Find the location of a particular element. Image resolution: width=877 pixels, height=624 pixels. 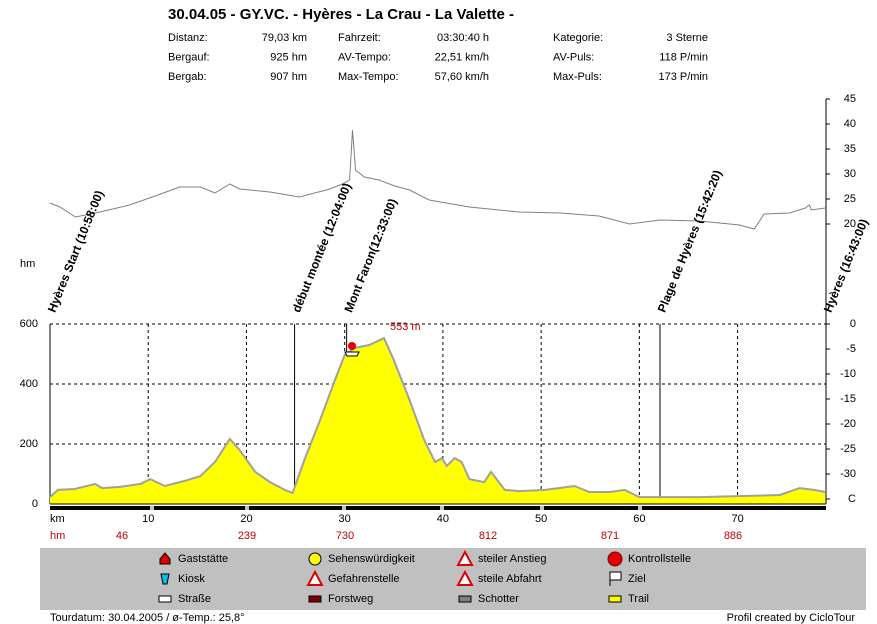

stat-value: 3 Sterne is located at coordinates (687, 38).